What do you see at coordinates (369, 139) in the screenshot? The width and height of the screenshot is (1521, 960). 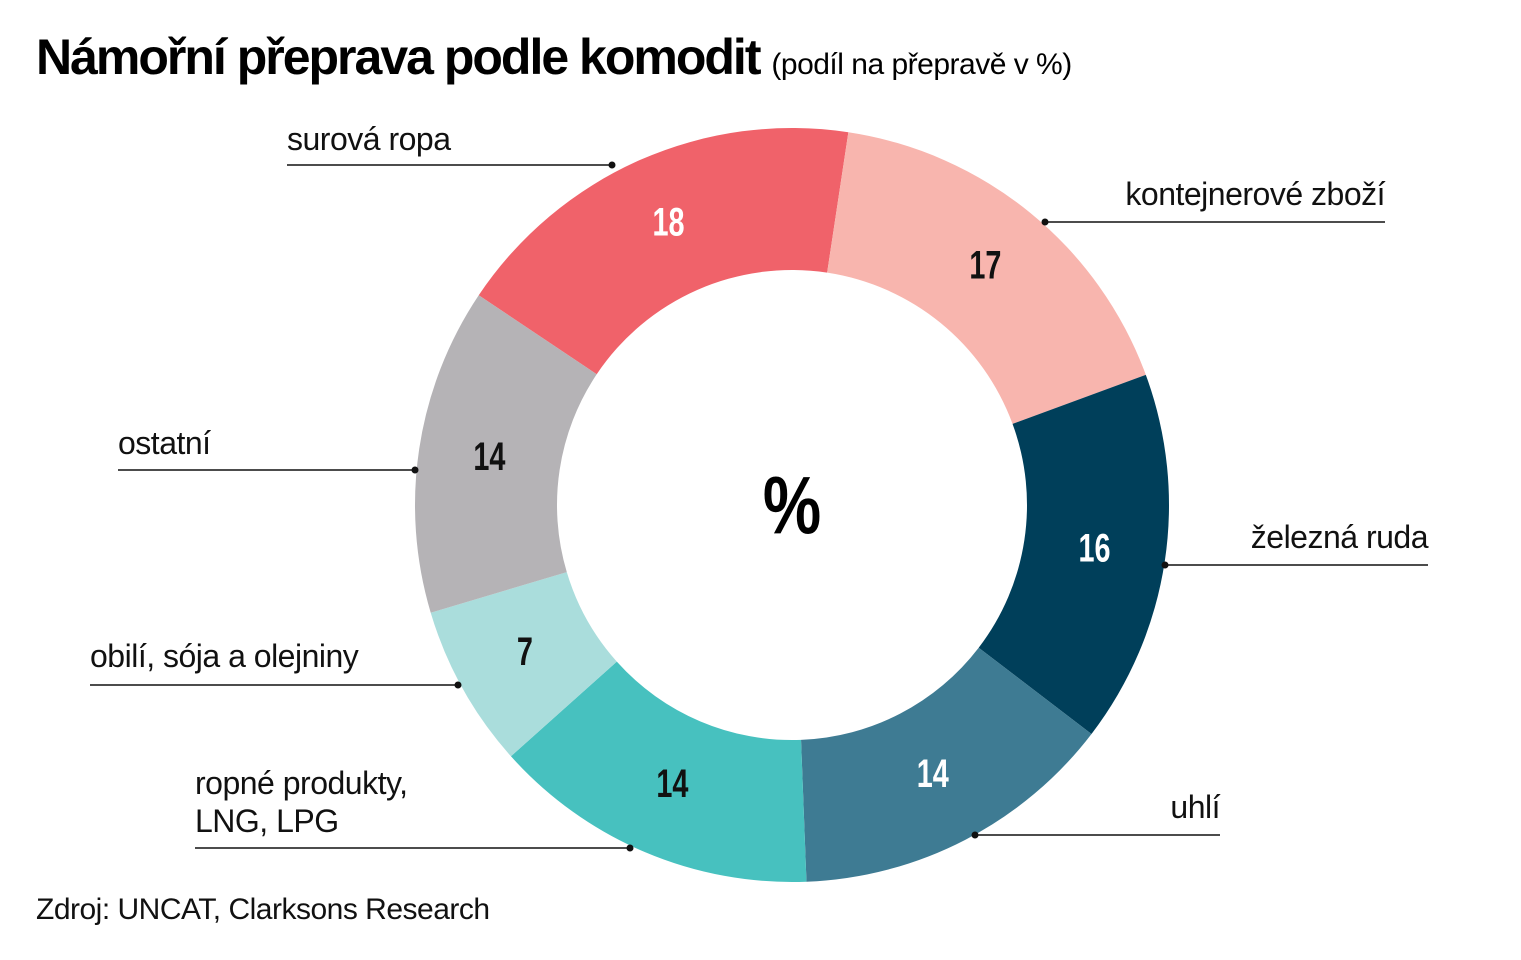 I see `category-label: surová ropa` at bounding box center [369, 139].